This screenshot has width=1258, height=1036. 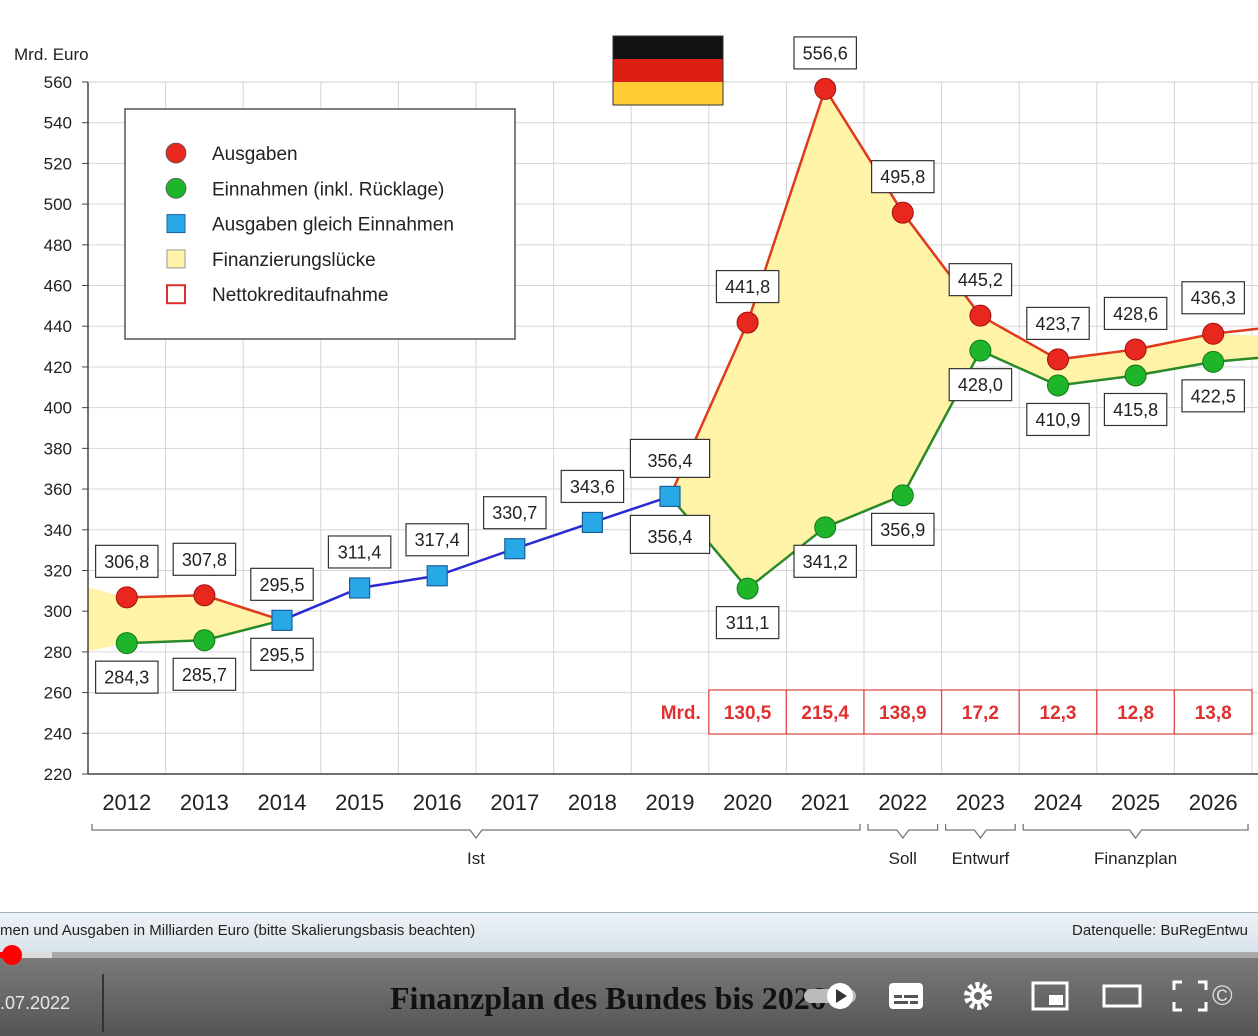 What do you see at coordinates (204, 675) in the screenshot?
I see `einnahmen-value-label: 285,7` at bounding box center [204, 675].